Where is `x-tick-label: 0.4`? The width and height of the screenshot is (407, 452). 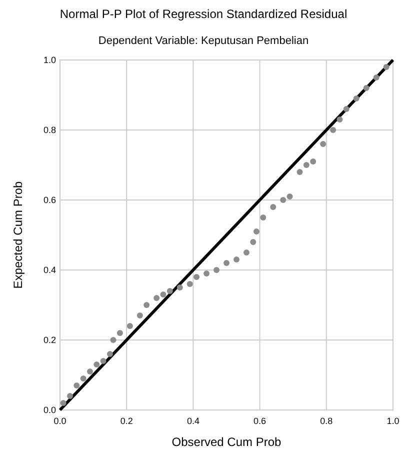
x-tick-label: 0.4 is located at coordinates (193, 421).